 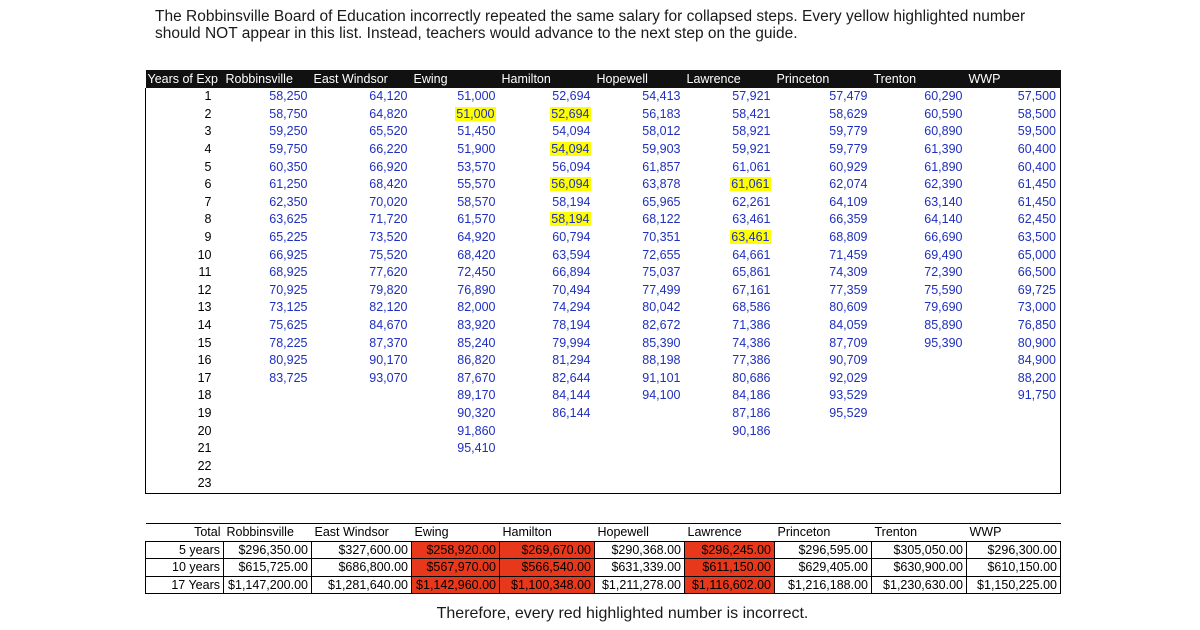 I want to click on salary-cell: 58,012, so click(x=661, y=131).